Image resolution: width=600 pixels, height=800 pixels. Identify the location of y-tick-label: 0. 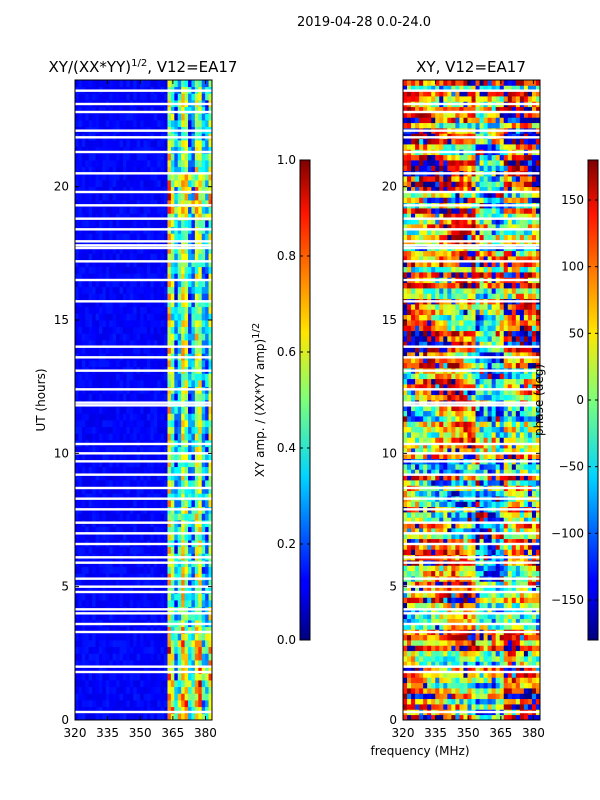
(65, 720).